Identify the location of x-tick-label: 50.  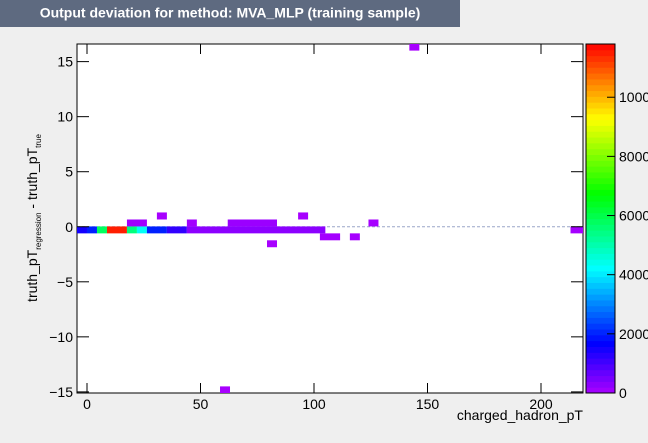
(201, 404).